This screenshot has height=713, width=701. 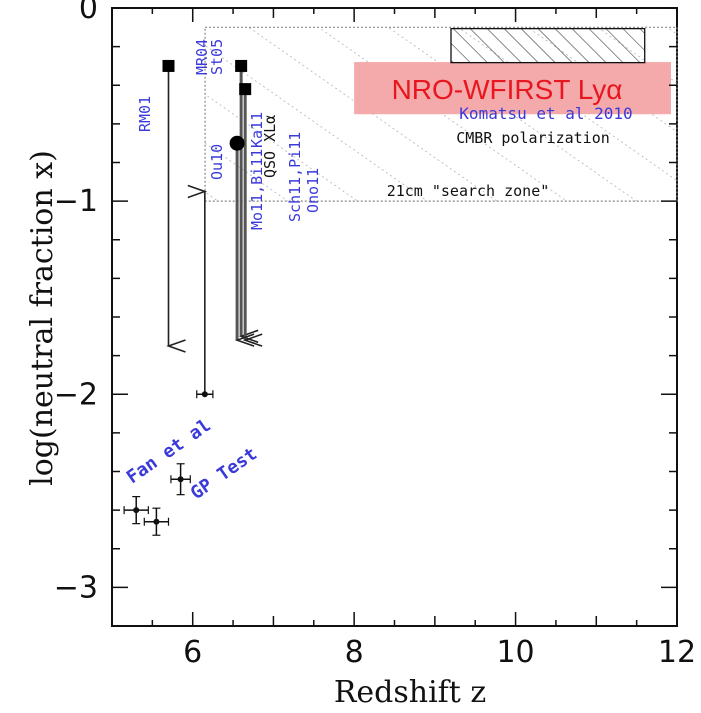 I want to click on y-axis-title: log(neutral fraction x), so click(x=42, y=318).